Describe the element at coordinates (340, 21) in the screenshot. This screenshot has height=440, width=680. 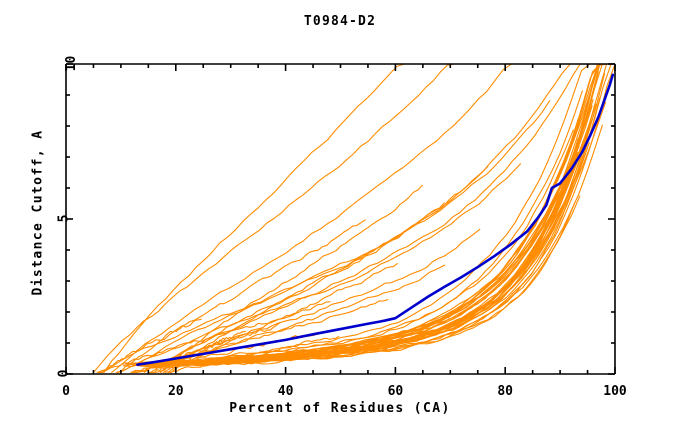
I see `chart-title: T0984-D2` at that location.